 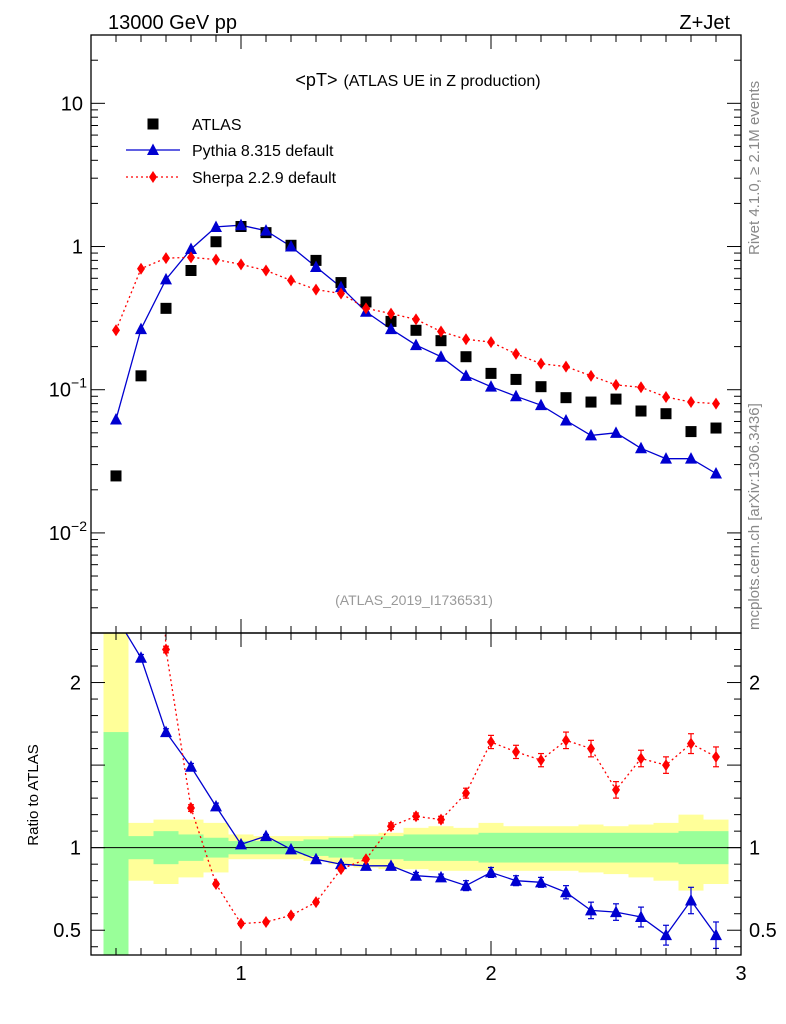 What do you see at coordinates (316, 80) in the screenshot?
I see `plot-title-main: <pT>` at bounding box center [316, 80].